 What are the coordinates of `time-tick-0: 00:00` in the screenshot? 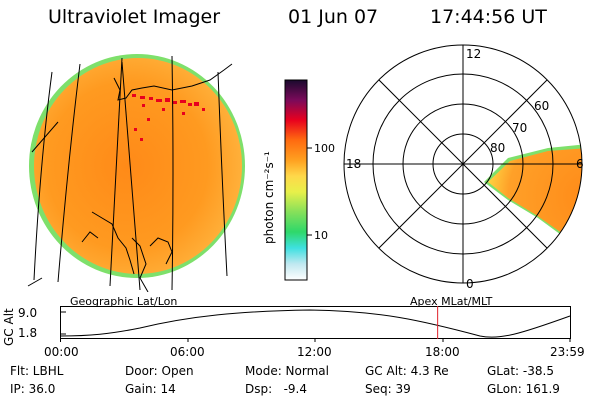 It's located at (61, 352).